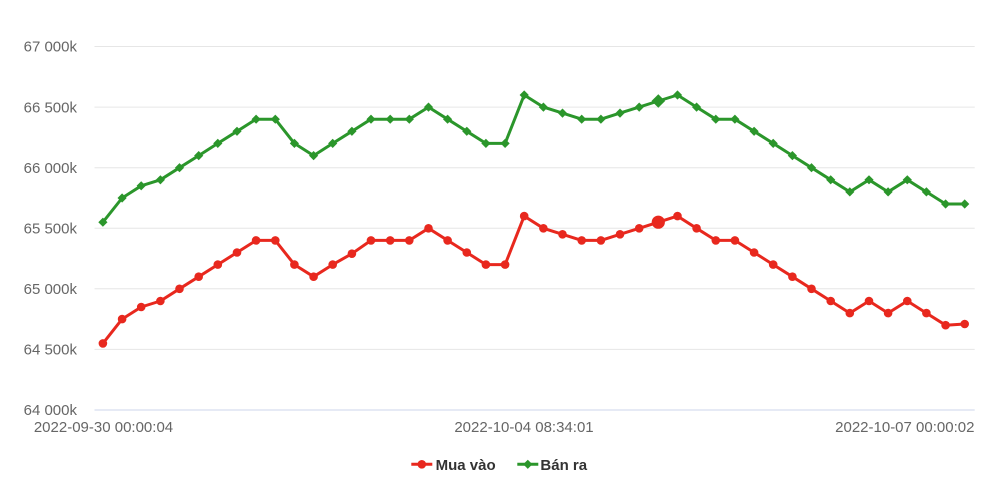  What do you see at coordinates (51, 168) in the screenshot?
I see `svg-text: 66 000k` at bounding box center [51, 168].